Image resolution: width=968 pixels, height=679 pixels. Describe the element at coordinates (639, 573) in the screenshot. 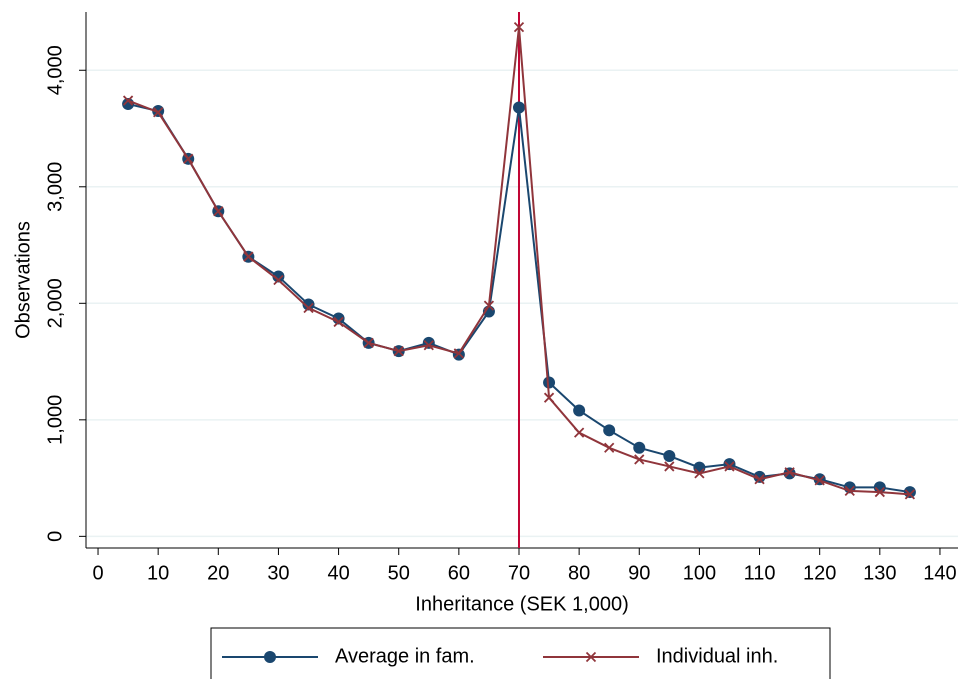

I see `x-tick-label: 90` at that location.